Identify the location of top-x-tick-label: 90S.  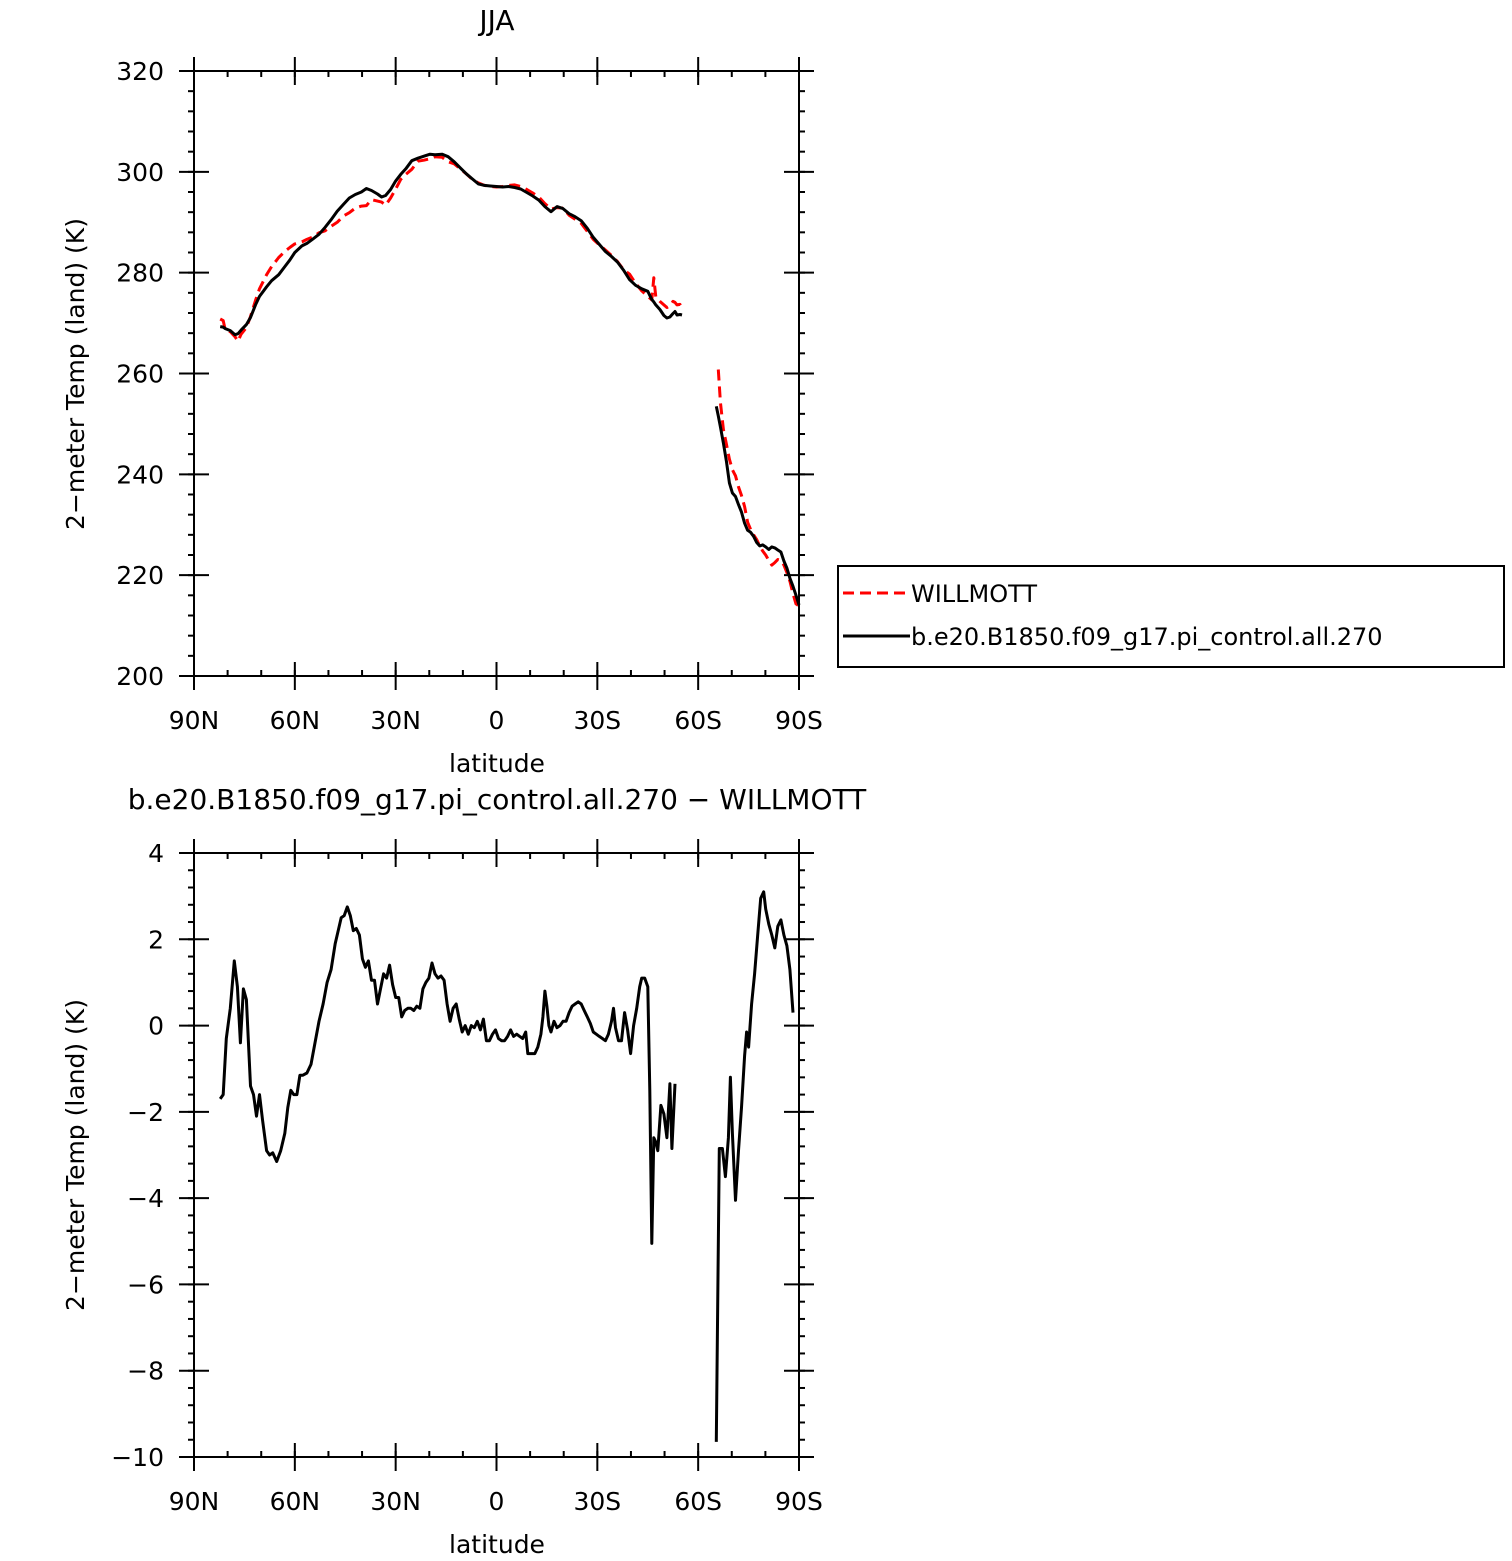
(799, 720).